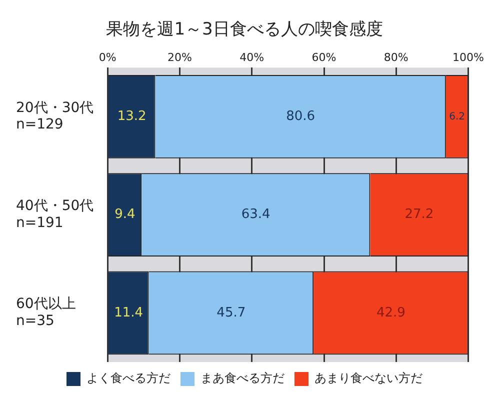  What do you see at coordinates (244, 30) in the screenshot?
I see `chart-title: 果物を週1～3日食べる人の喫食感度` at bounding box center [244, 30].